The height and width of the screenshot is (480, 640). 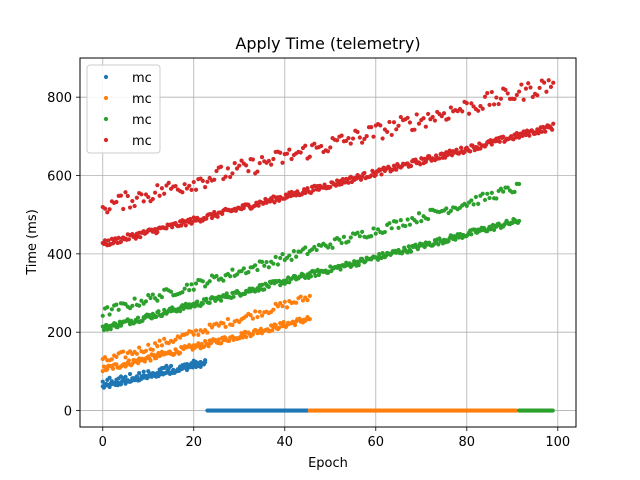 What do you see at coordinates (106, 119) in the screenshot?
I see `legend-marker` at bounding box center [106, 119].